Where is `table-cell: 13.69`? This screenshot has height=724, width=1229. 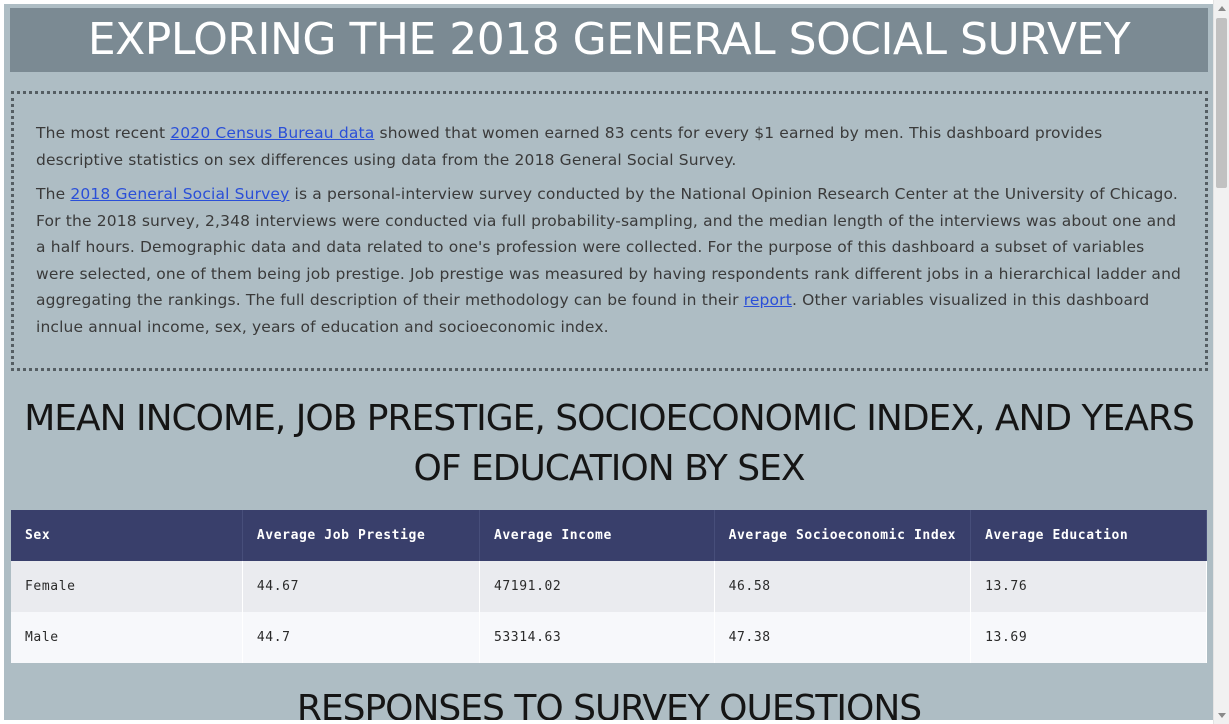 table-cell: 13.69 is located at coordinates (1088, 637).